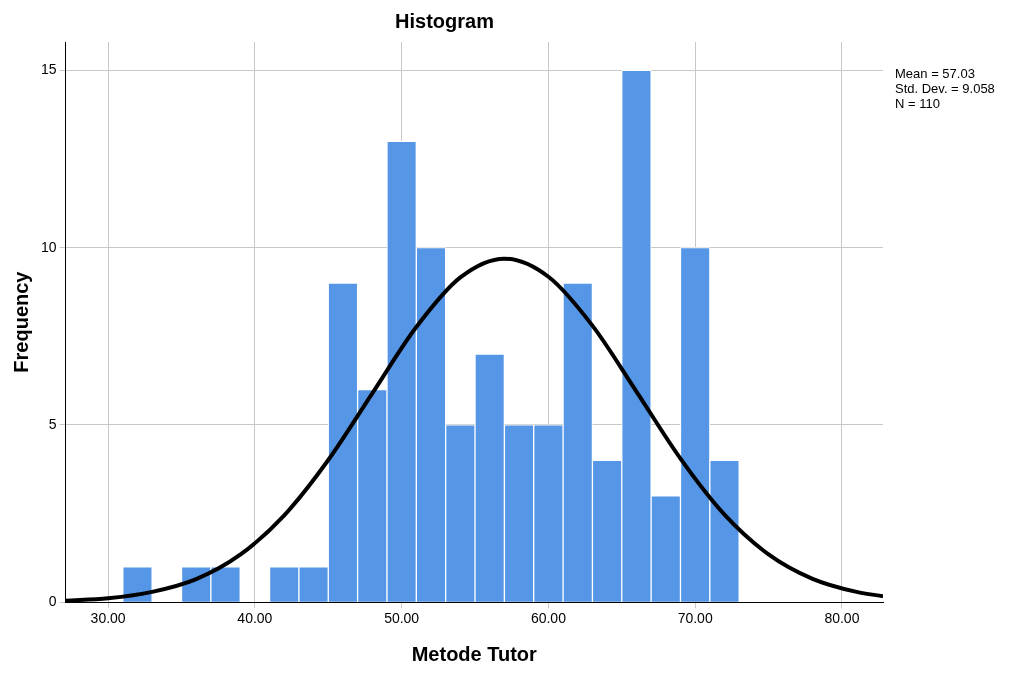 This screenshot has height=679, width=1018. What do you see at coordinates (548, 618) in the screenshot?
I see `x-tick-label: 60.00` at bounding box center [548, 618].